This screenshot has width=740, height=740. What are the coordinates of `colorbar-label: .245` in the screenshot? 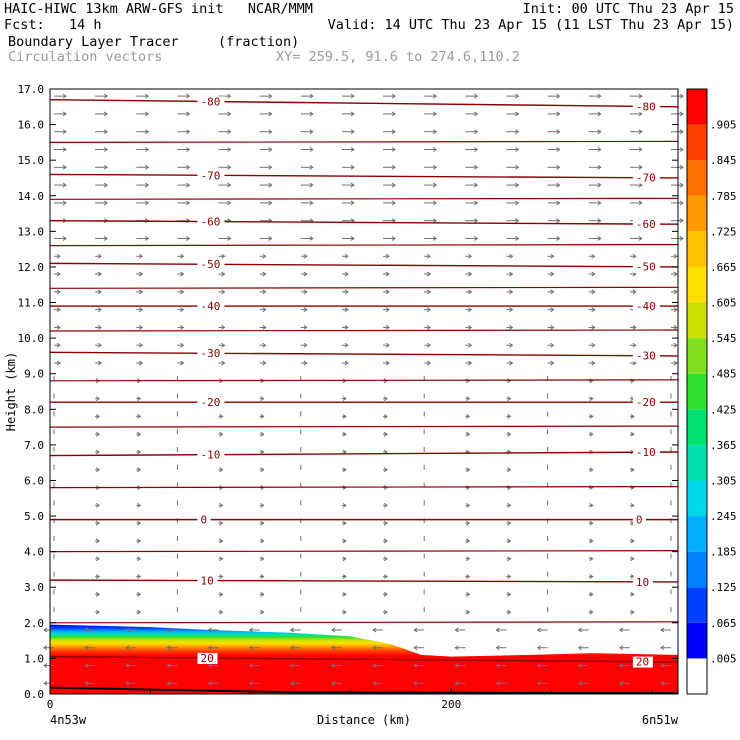 It's located at (723, 516).